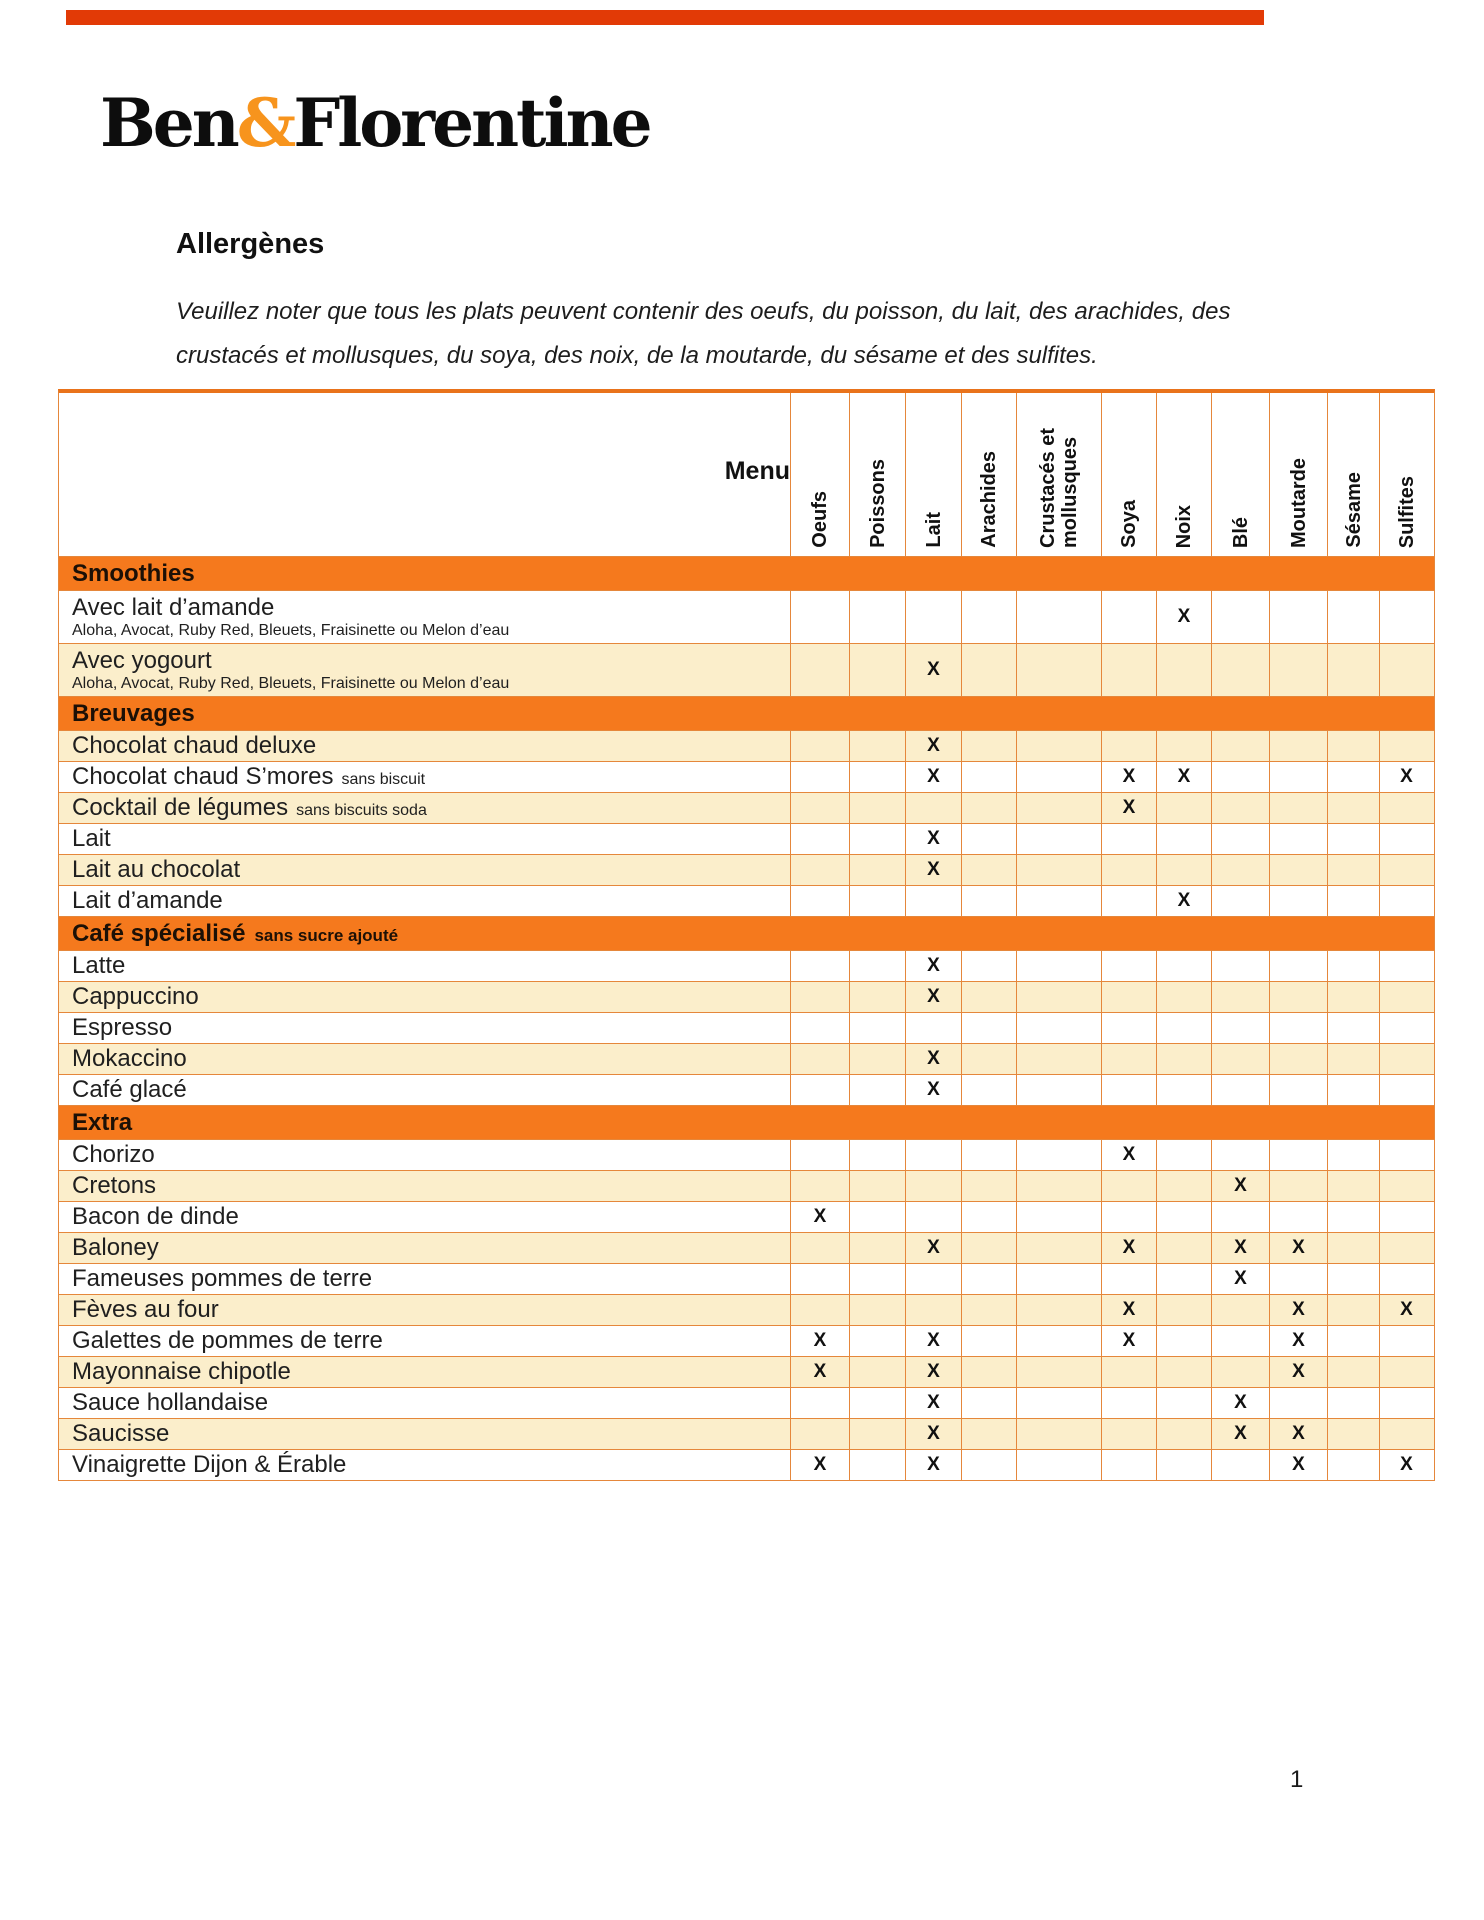  What do you see at coordinates (102, 1122) in the screenshot?
I see `section-label: Extra` at bounding box center [102, 1122].